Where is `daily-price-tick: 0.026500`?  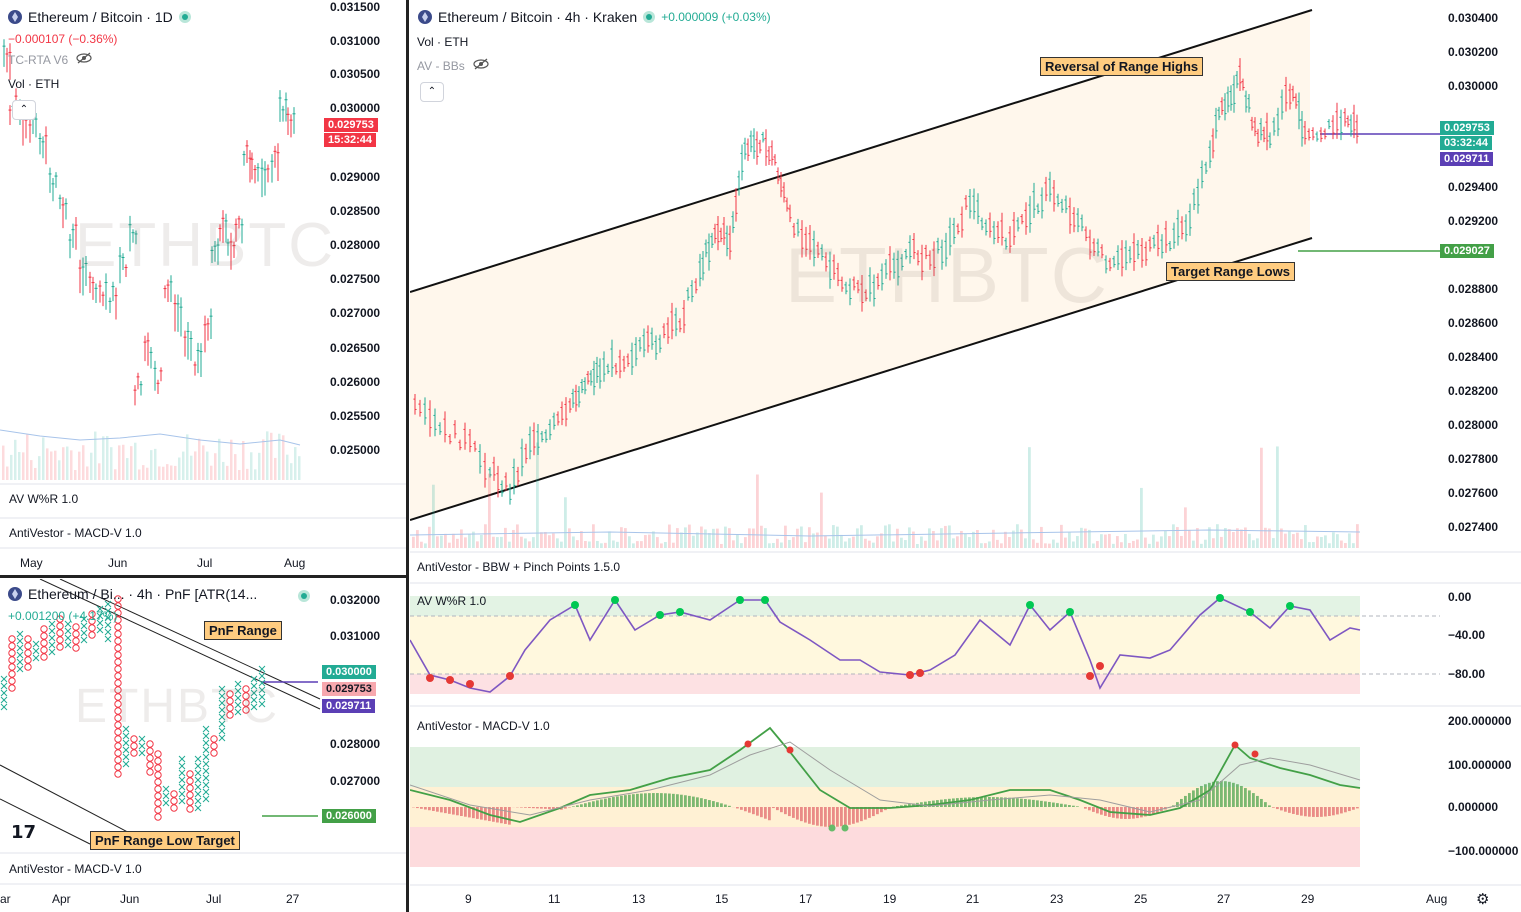
daily-price-tick: 0.026500 is located at coordinates (355, 348).